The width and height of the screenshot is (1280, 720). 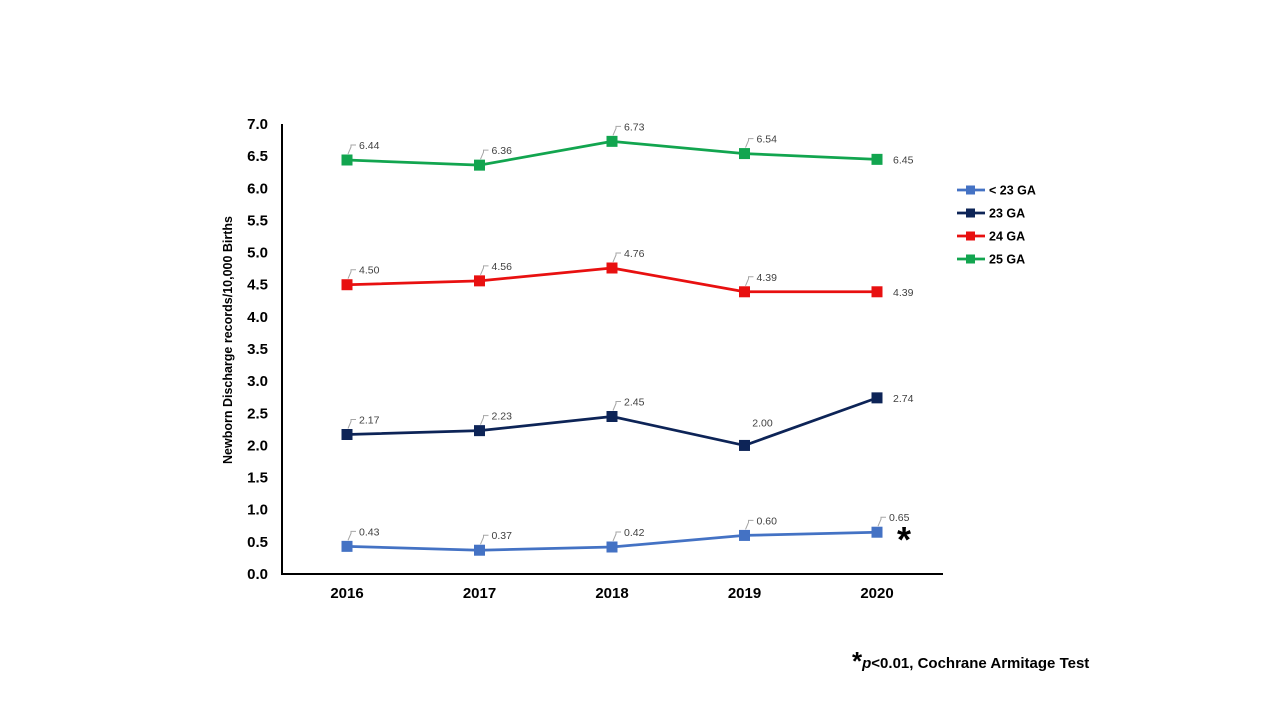 What do you see at coordinates (762, 423) in the screenshot?
I see `data-label: 2.00` at bounding box center [762, 423].